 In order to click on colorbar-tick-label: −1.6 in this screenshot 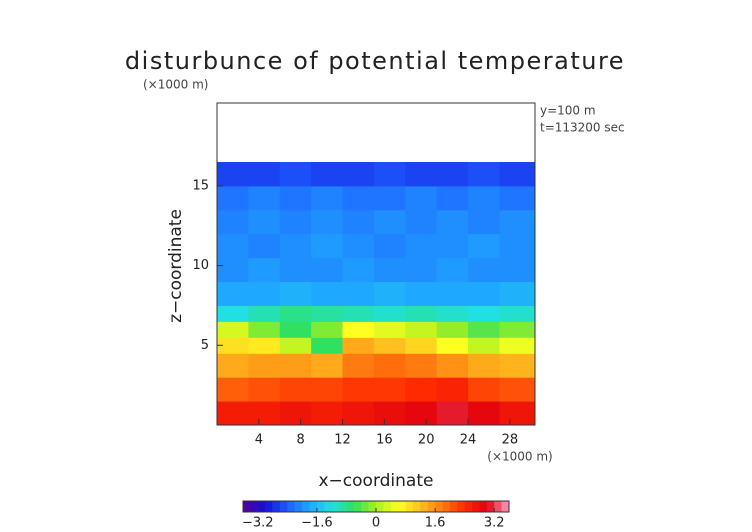, I will do `click(317, 523)`.